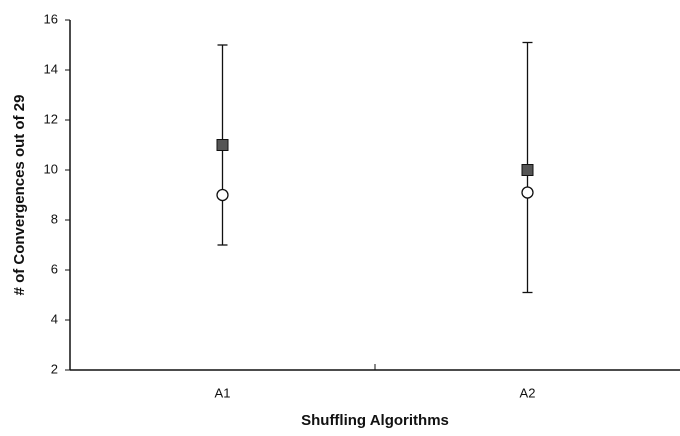  What do you see at coordinates (19, 195) in the screenshot?
I see `y-axis-label: # of Convergences out of 29` at bounding box center [19, 195].